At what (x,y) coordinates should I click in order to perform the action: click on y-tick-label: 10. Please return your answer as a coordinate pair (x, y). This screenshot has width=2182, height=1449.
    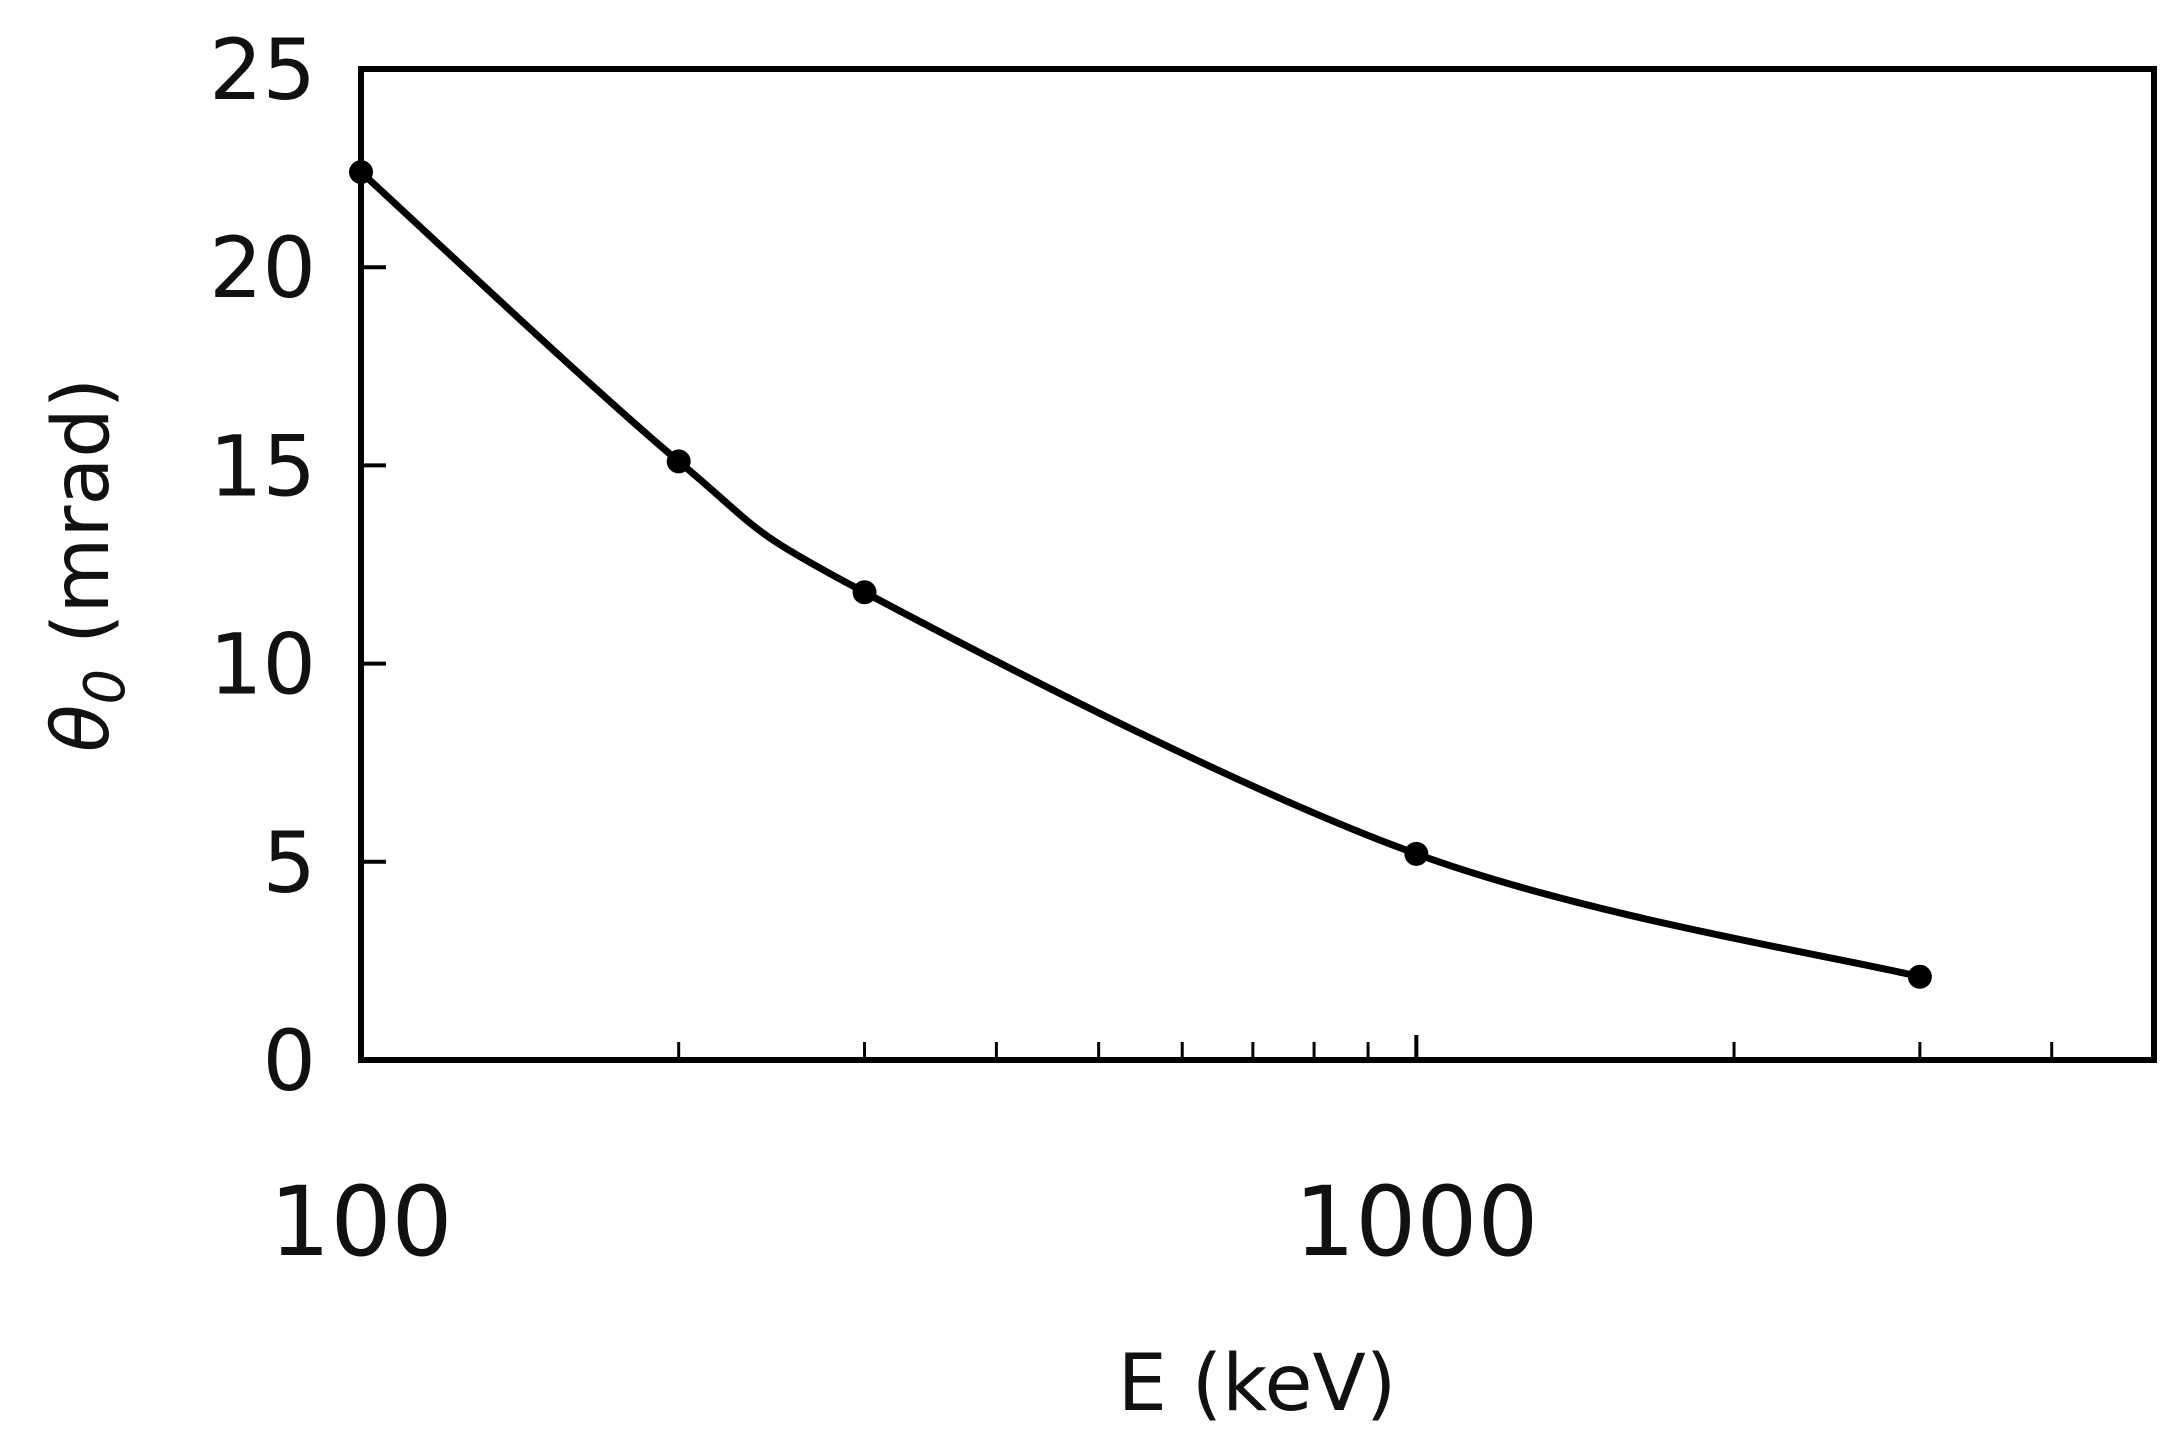
    Looking at the image, I should click on (262, 665).